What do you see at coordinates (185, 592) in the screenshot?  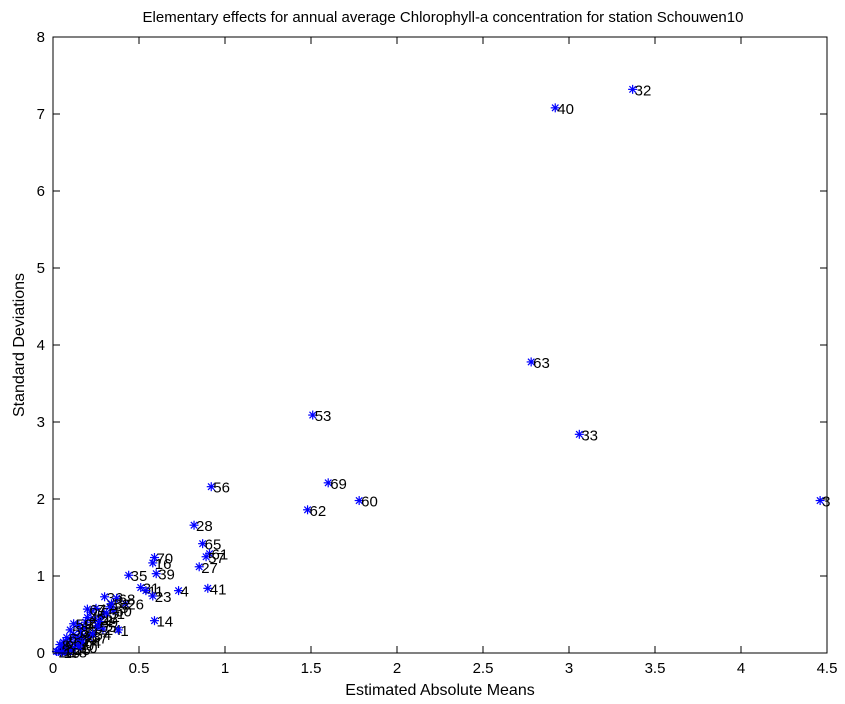 I see `point-label: 4` at bounding box center [185, 592].